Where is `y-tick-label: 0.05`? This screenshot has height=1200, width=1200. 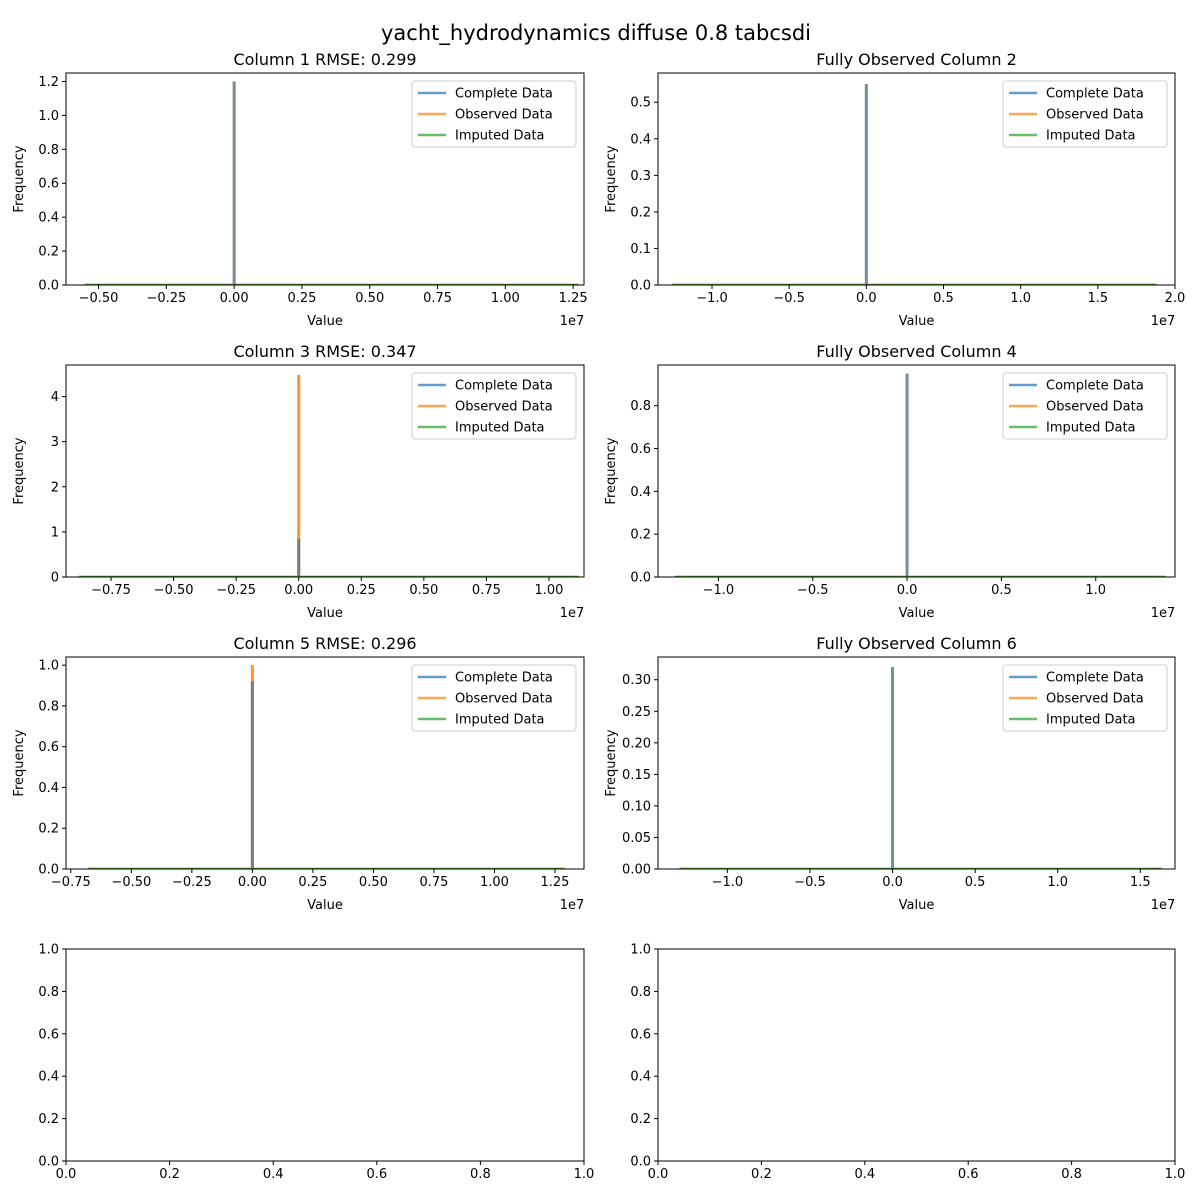
y-tick-label: 0.05 is located at coordinates (636, 838).